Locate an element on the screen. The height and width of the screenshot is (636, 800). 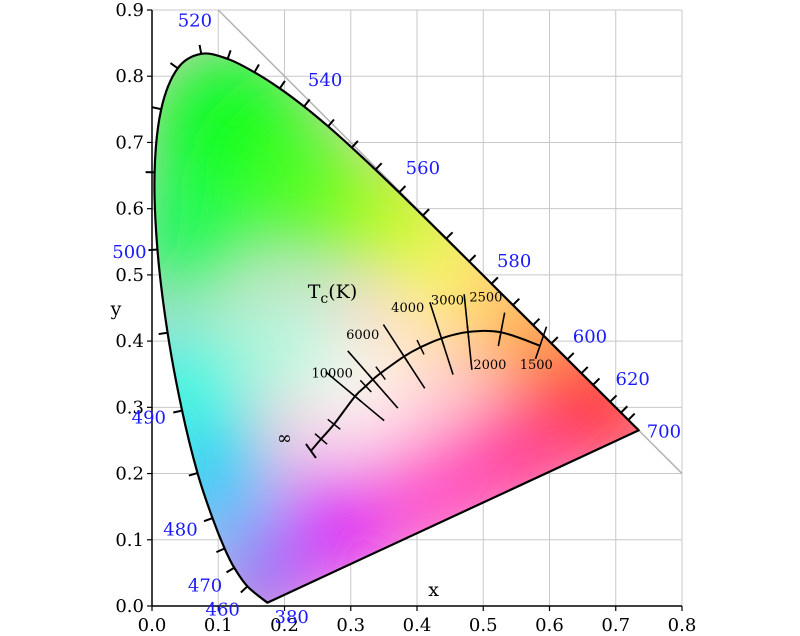
isotherm-label: 3000 is located at coordinates (447, 301).